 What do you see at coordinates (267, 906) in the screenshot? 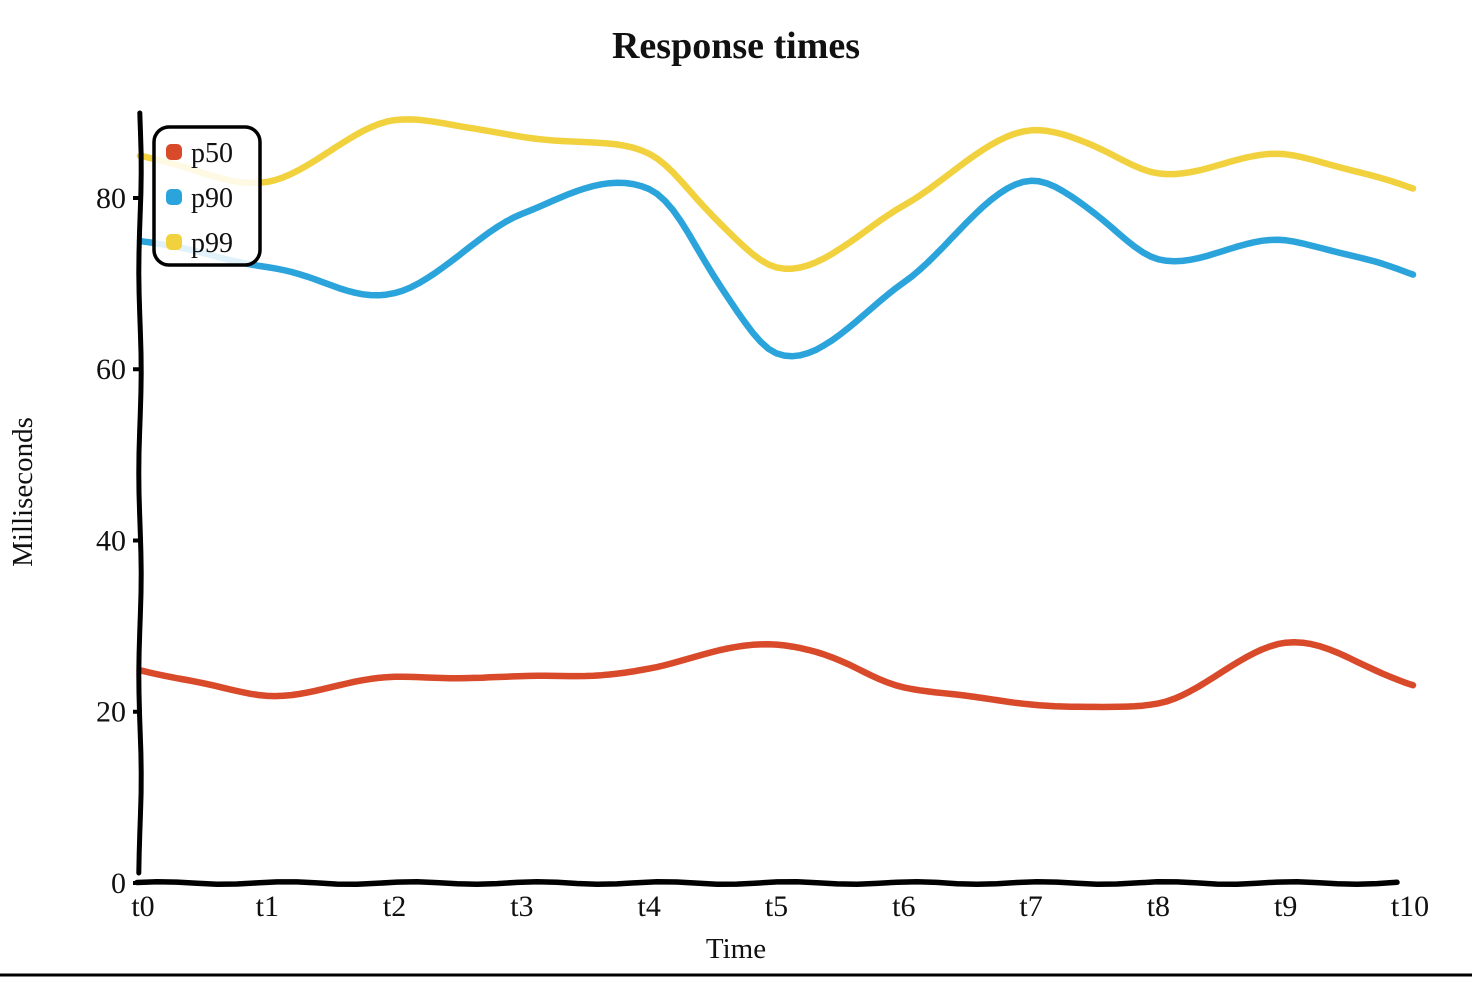
I see `x-tick-t1: t1` at bounding box center [267, 906].